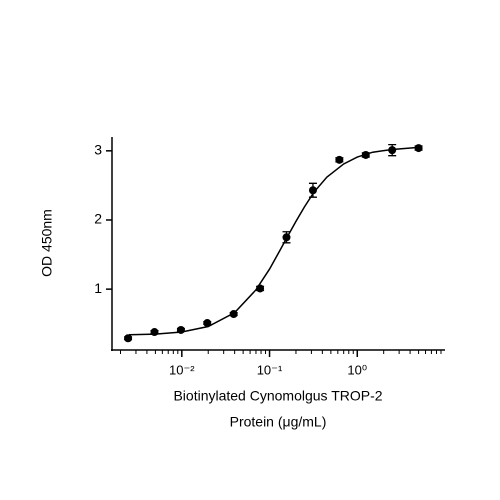 Image resolution: width=500 pixels, height=500 pixels. I want to click on y-axis-label: OD 450nm, so click(47, 243).